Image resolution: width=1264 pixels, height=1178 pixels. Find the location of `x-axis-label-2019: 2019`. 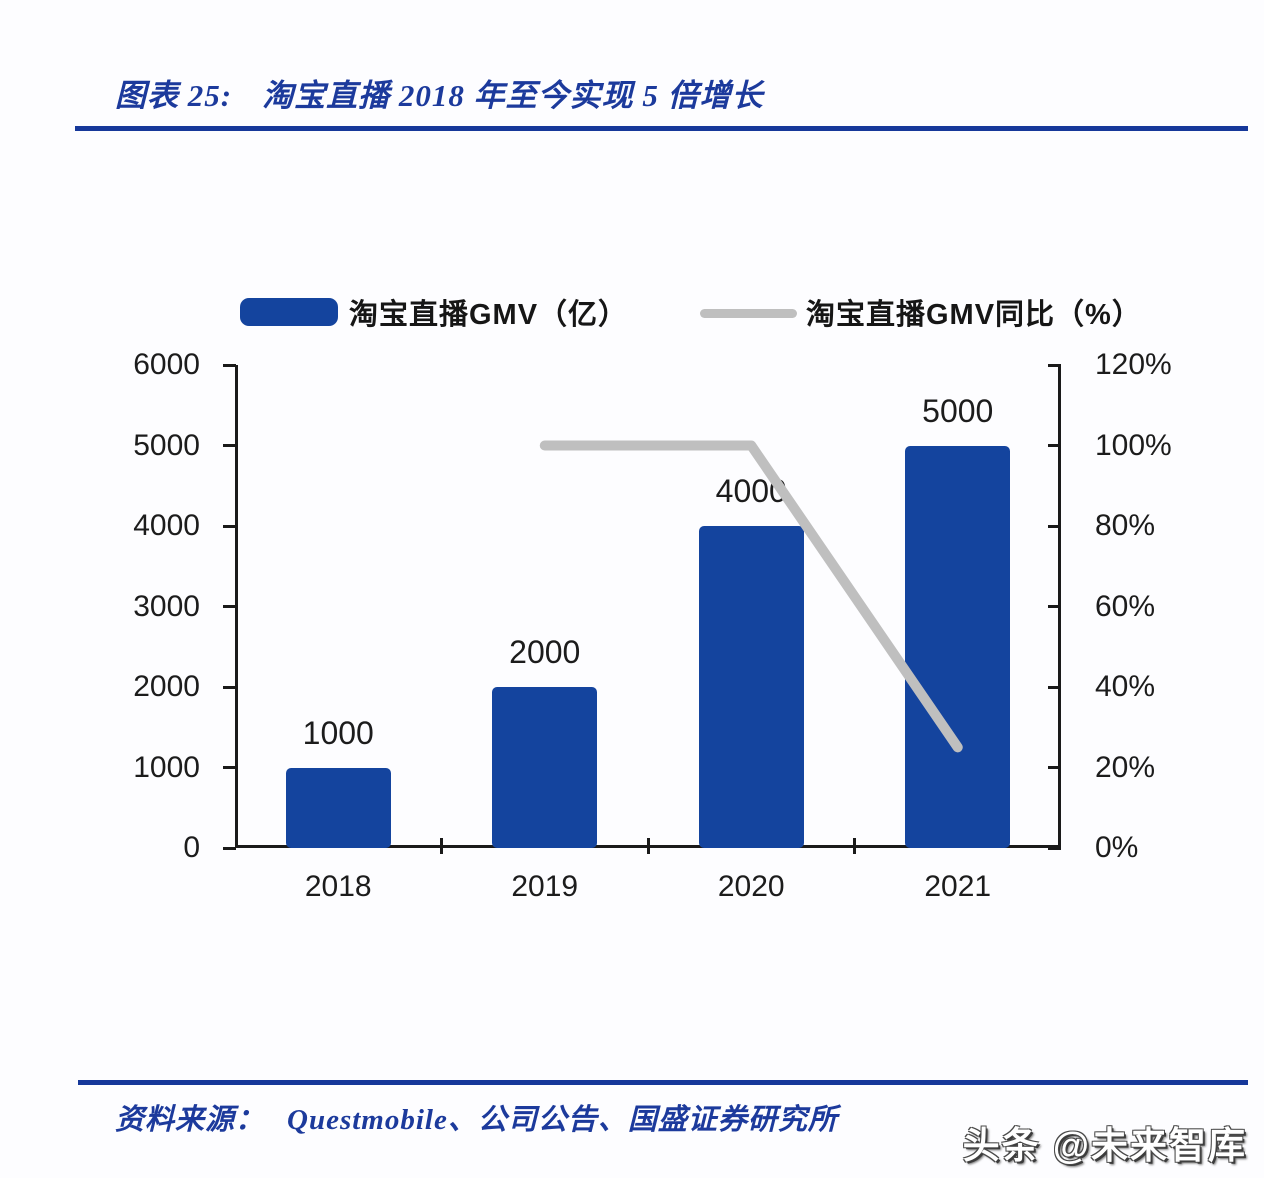

x-axis-label-2019: 2019 is located at coordinates (545, 886).